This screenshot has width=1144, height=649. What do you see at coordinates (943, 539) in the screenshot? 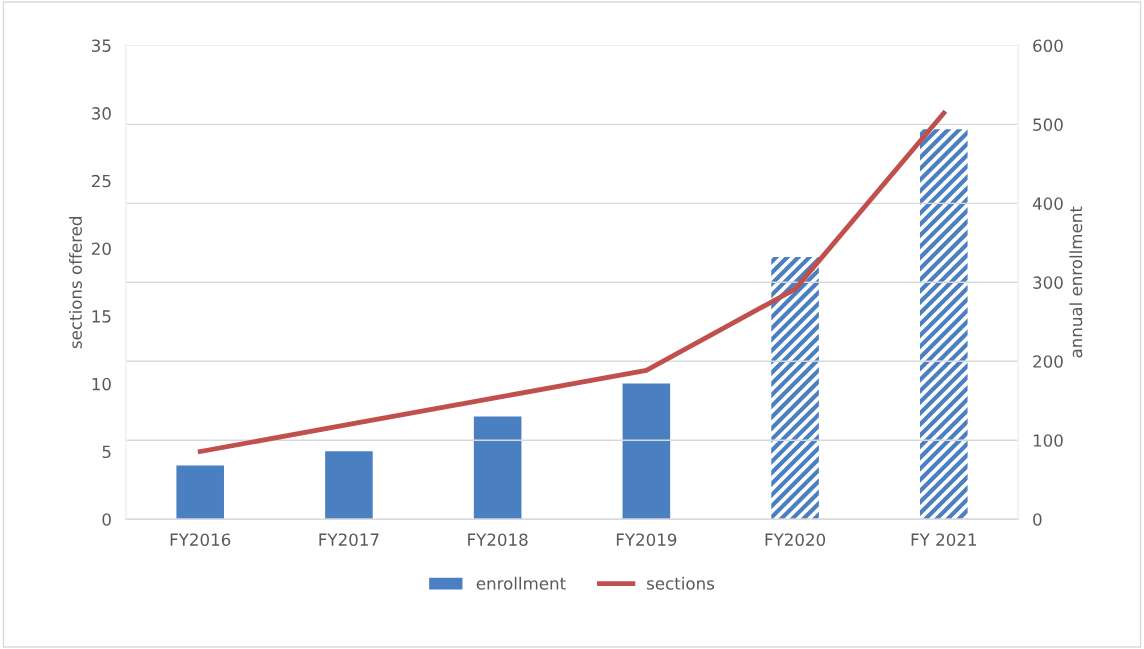
I see `x-tick-label: FY 2021` at bounding box center [943, 539].